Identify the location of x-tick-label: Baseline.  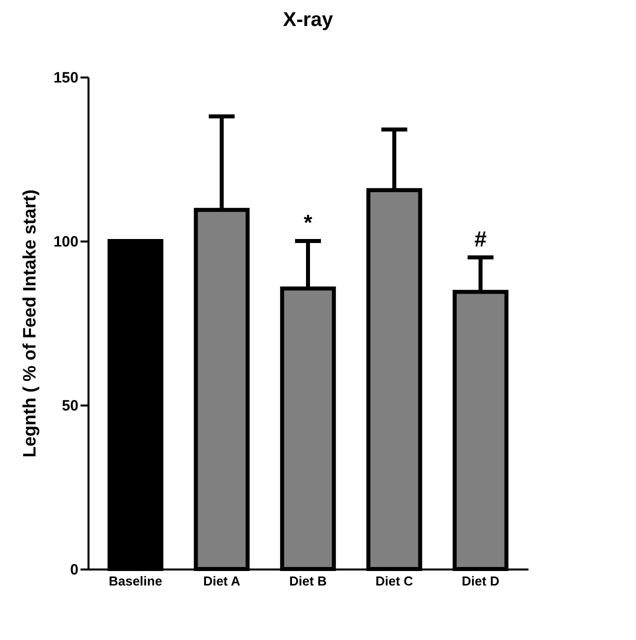
(135, 581).